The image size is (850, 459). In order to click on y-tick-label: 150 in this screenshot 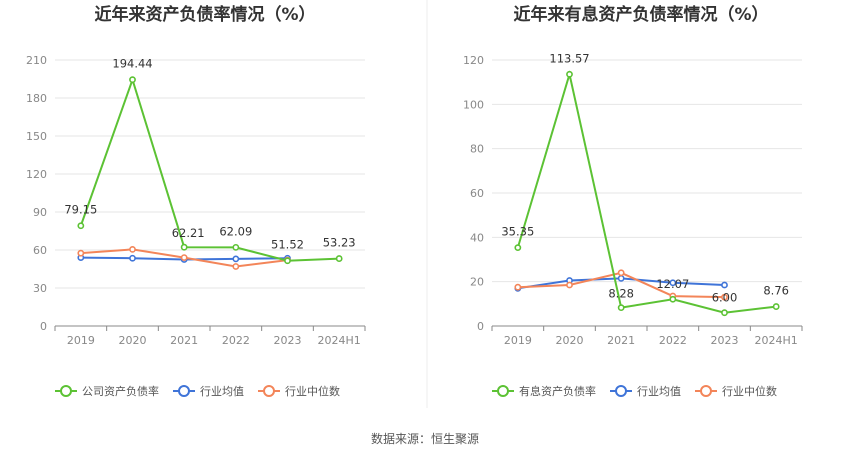, I will do `click(36, 136)`.